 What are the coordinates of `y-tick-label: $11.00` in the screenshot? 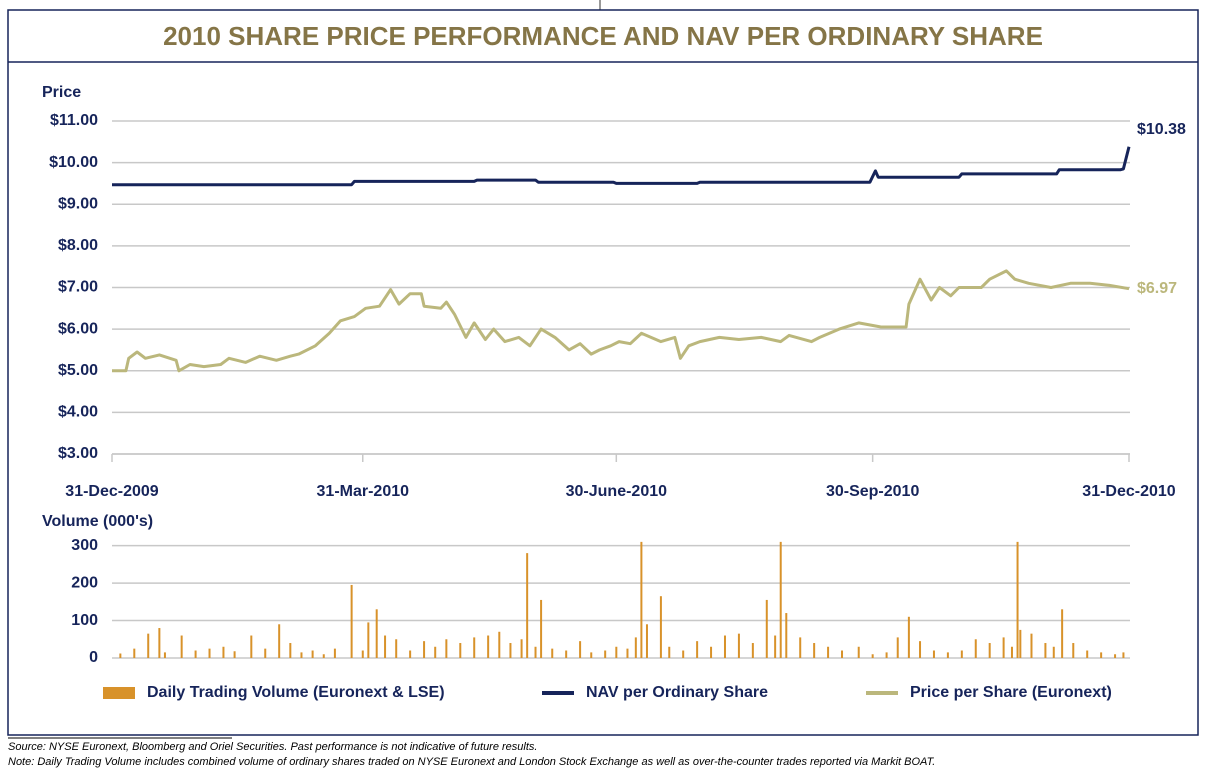 It's located at (74, 120).